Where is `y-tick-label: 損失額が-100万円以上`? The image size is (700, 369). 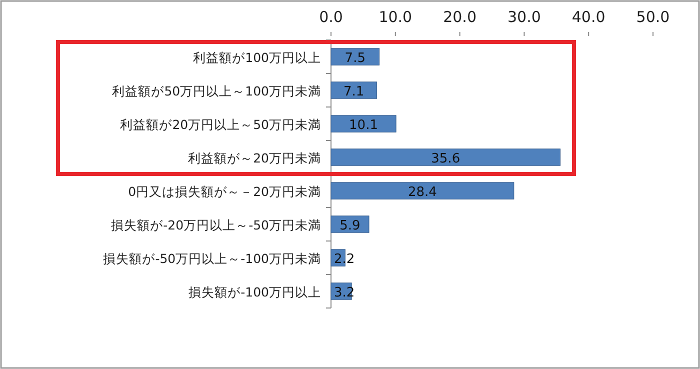
y-tick-label: 損失額が-100万円以上 is located at coordinates (254, 292).